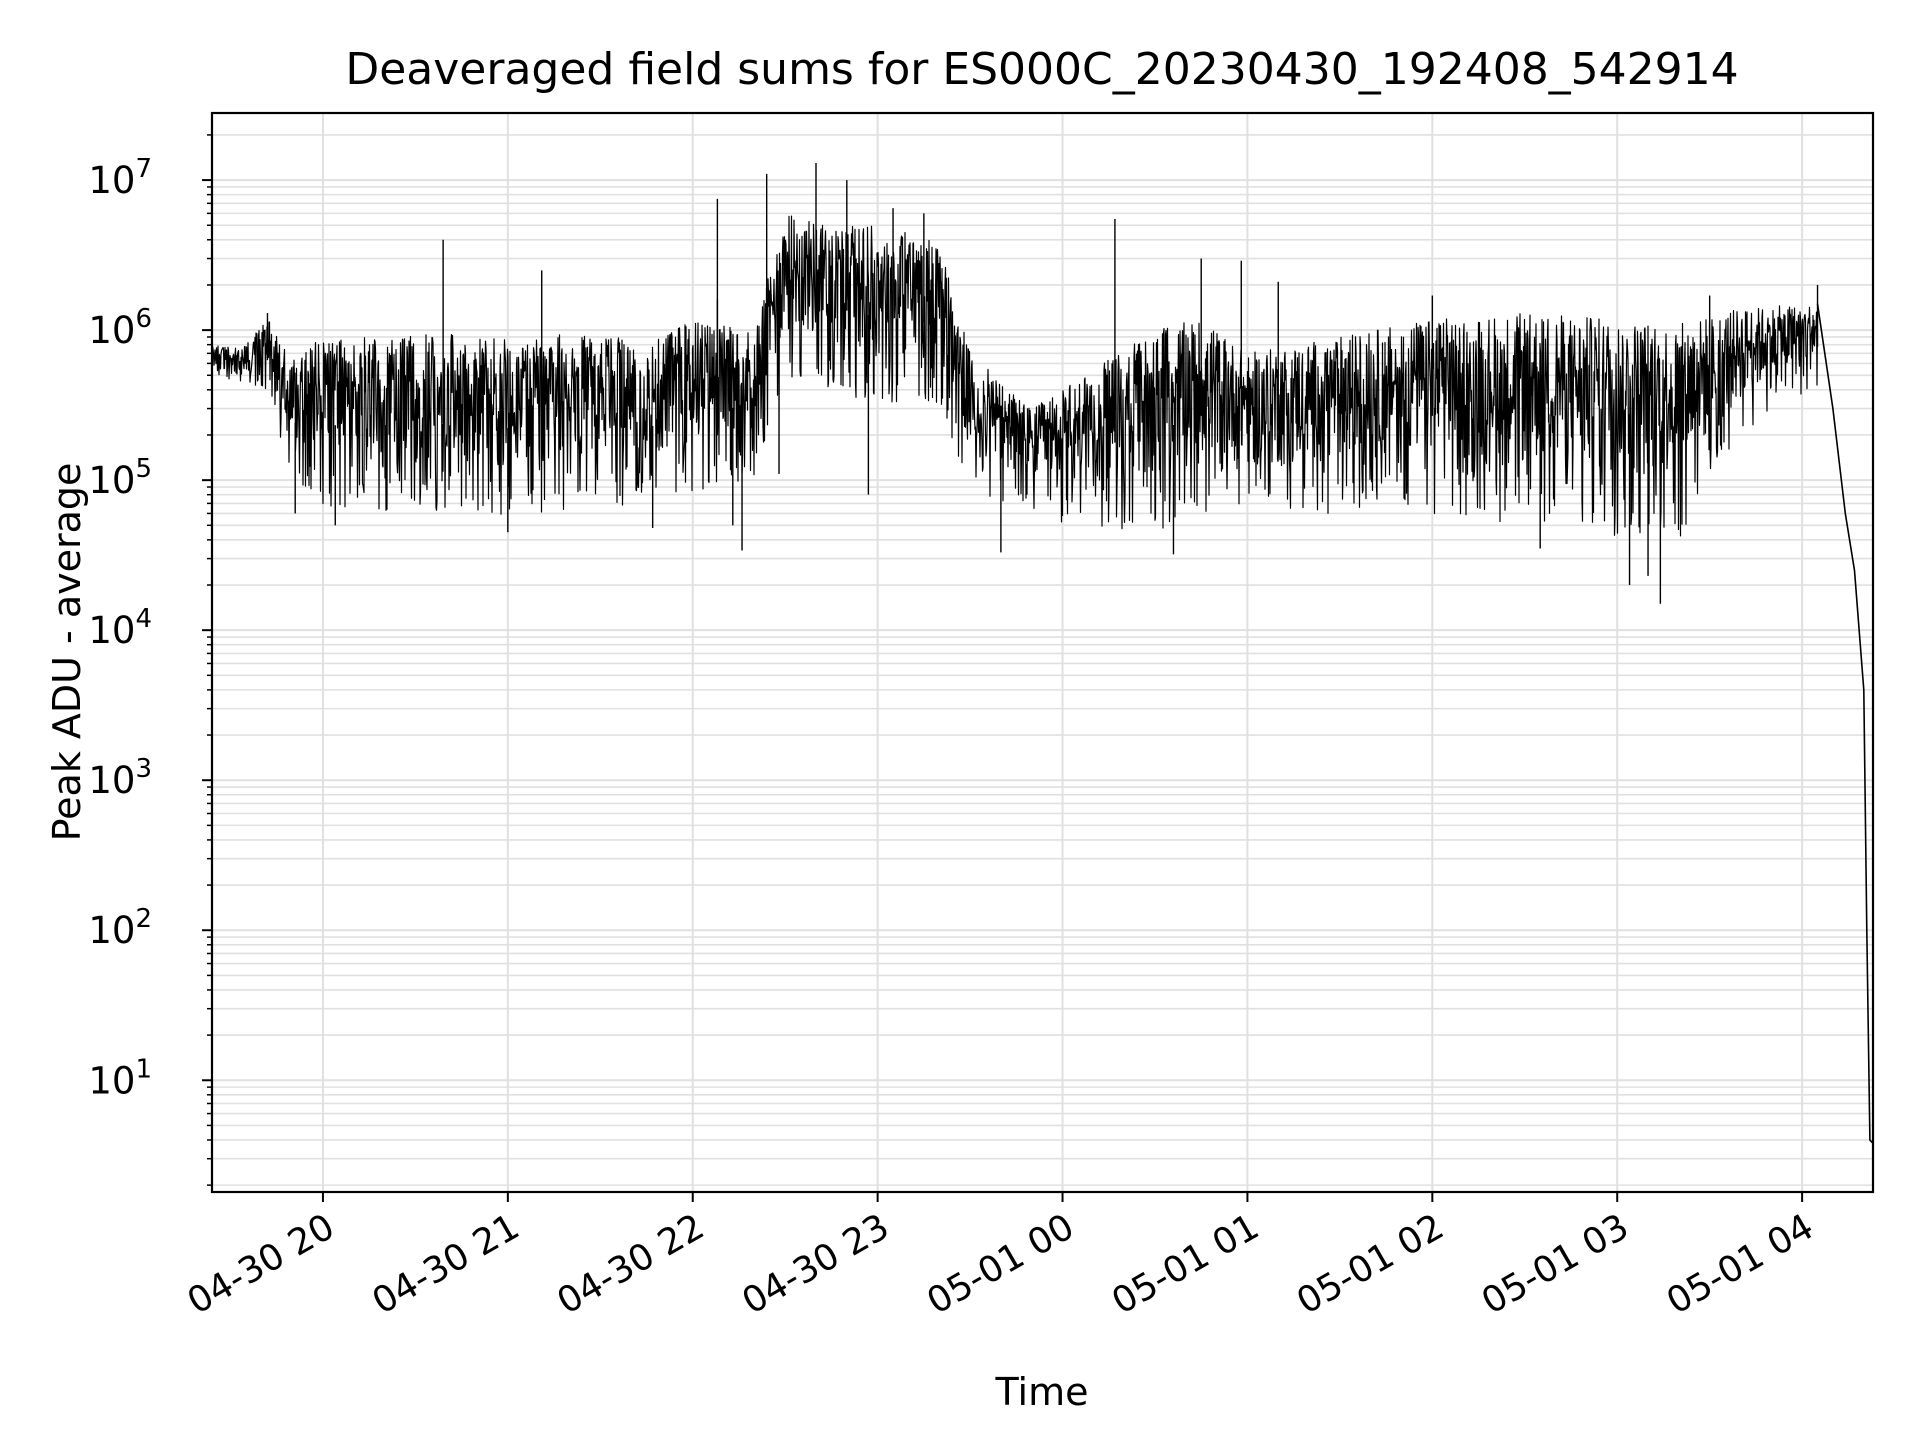 The width and height of the screenshot is (1920, 1444). What do you see at coordinates (67, 652) in the screenshot?
I see `y-axis-label: Peak ADU - average` at bounding box center [67, 652].